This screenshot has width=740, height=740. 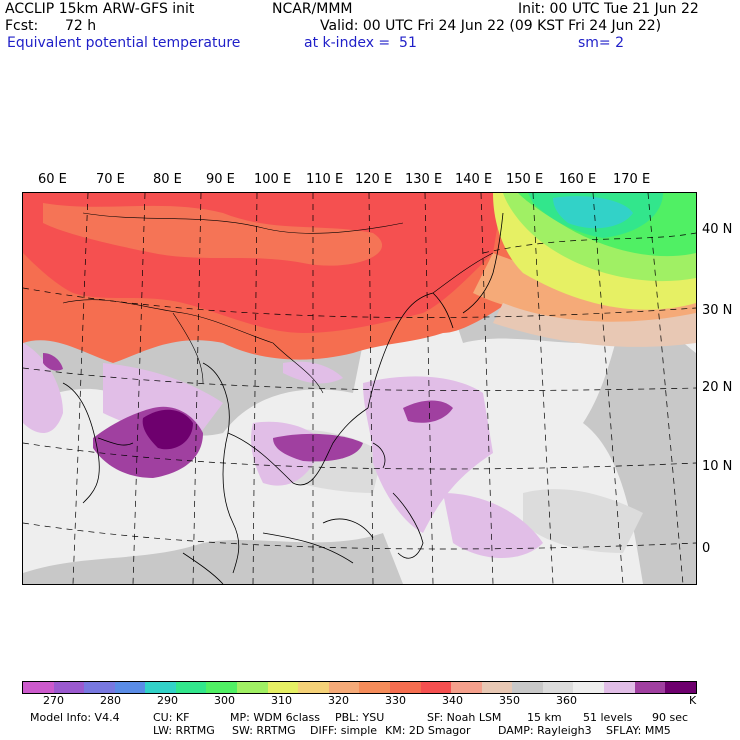 I want to click on model-title: ACCLIP 15km ARW-GFS init, so click(x=100, y=9).